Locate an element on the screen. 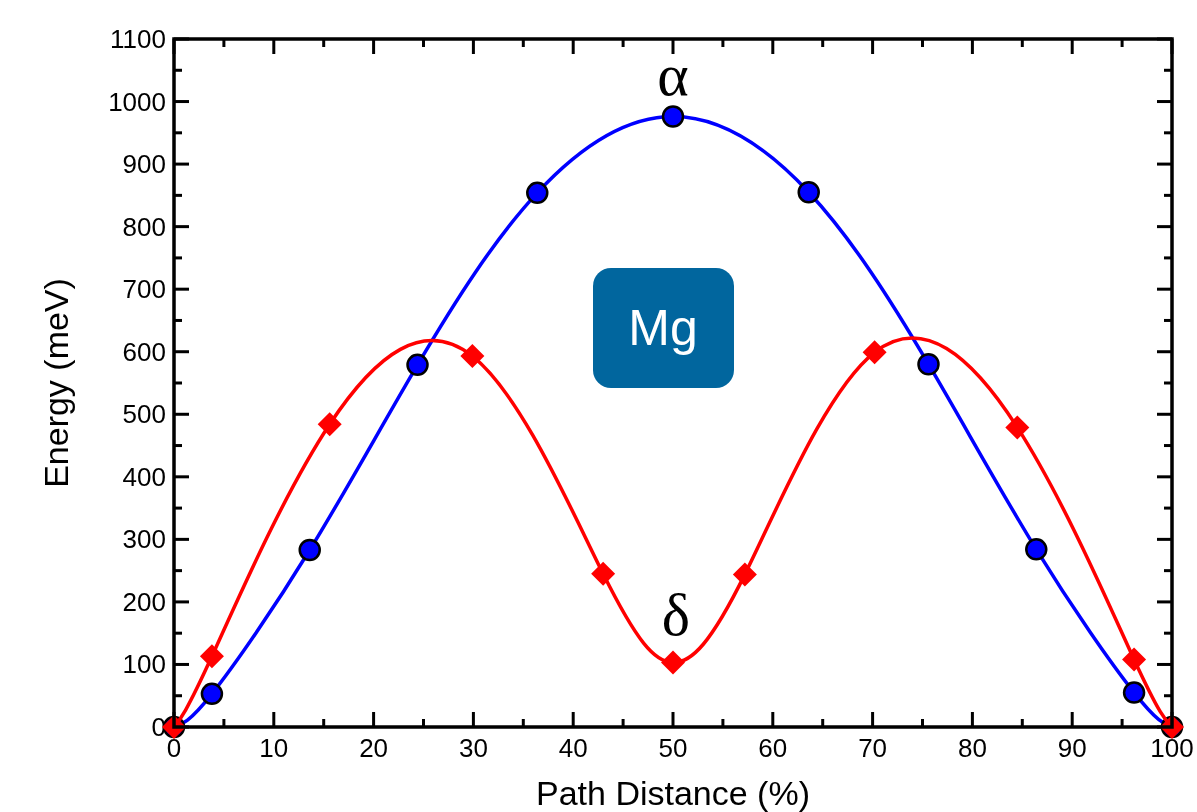 This screenshot has height=812, width=1197. x-tick-label: 80 is located at coordinates (972, 748).